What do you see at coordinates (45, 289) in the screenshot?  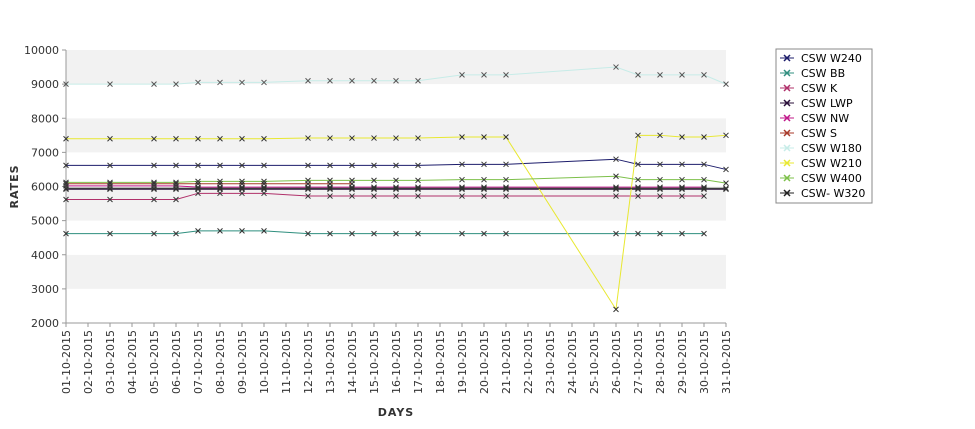 I see `y-tick-label: 3000` at bounding box center [45, 289].